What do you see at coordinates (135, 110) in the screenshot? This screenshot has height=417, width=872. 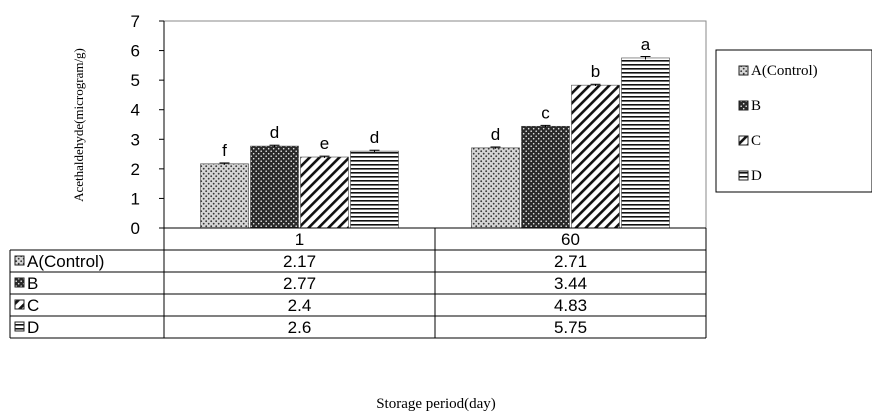 I see `y-tick-label: 4` at bounding box center [135, 110].